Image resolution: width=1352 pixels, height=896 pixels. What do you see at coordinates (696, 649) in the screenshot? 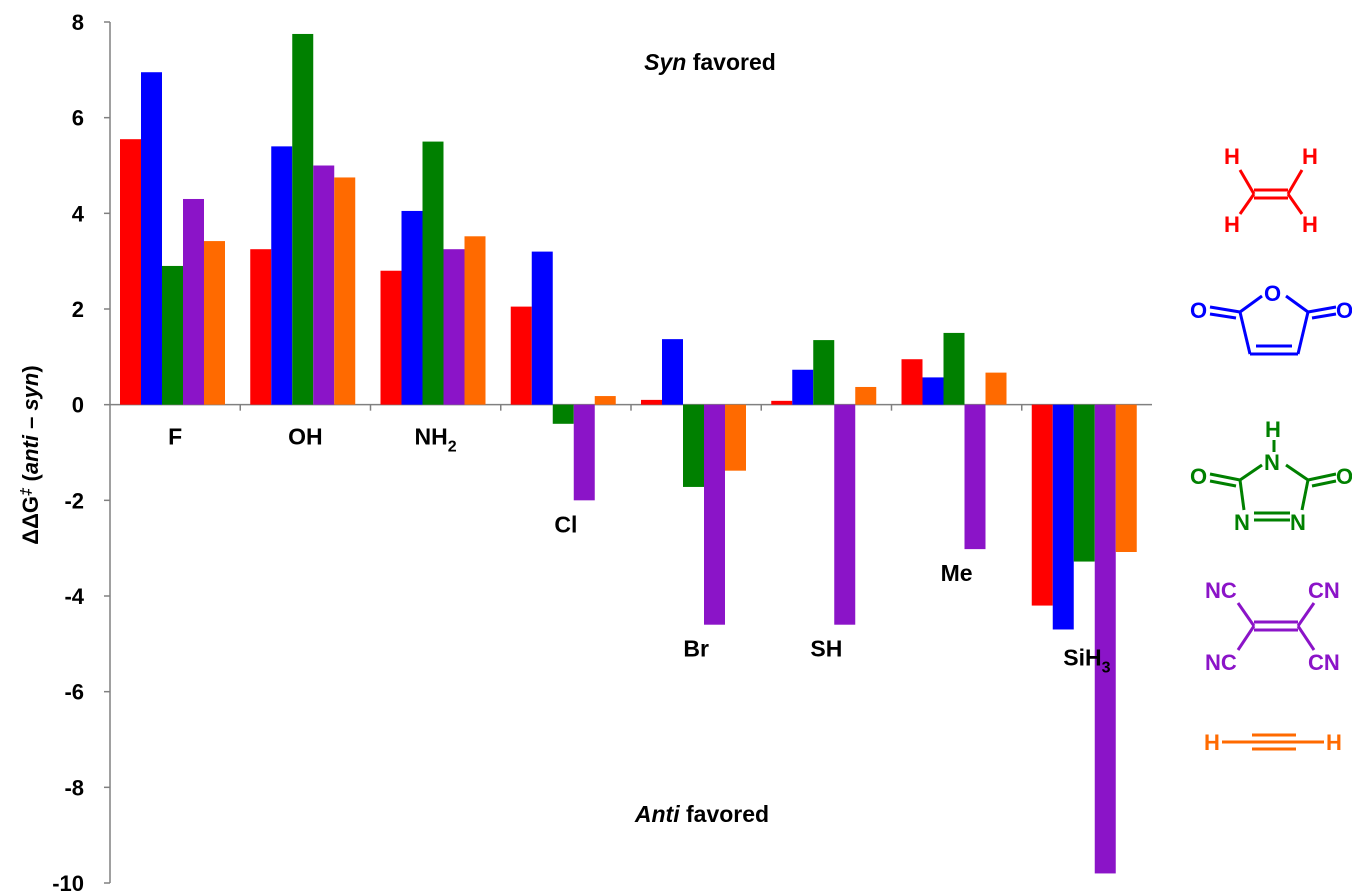
I see `x-tick-label: Br` at bounding box center [696, 649].